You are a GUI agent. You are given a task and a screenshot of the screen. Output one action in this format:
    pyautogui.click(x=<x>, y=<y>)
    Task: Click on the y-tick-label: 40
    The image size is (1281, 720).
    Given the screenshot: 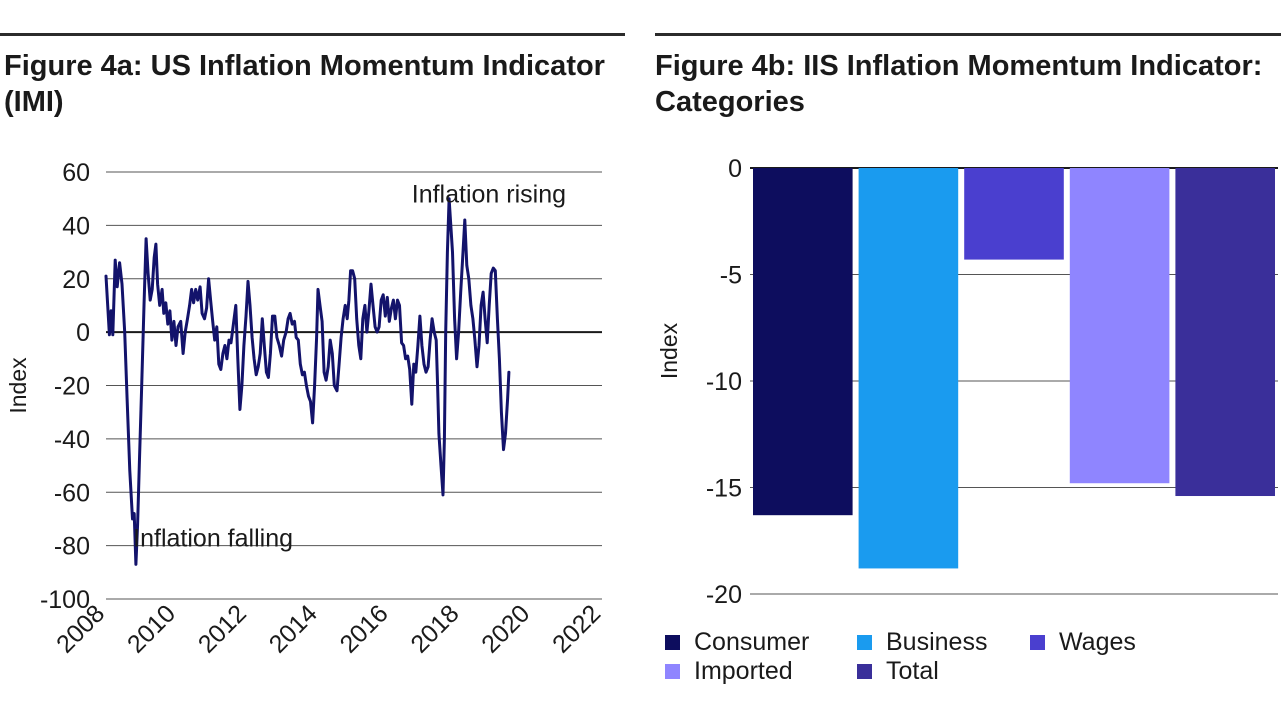 What is the action you would take?
    pyautogui.click(x=76, y=226)
    